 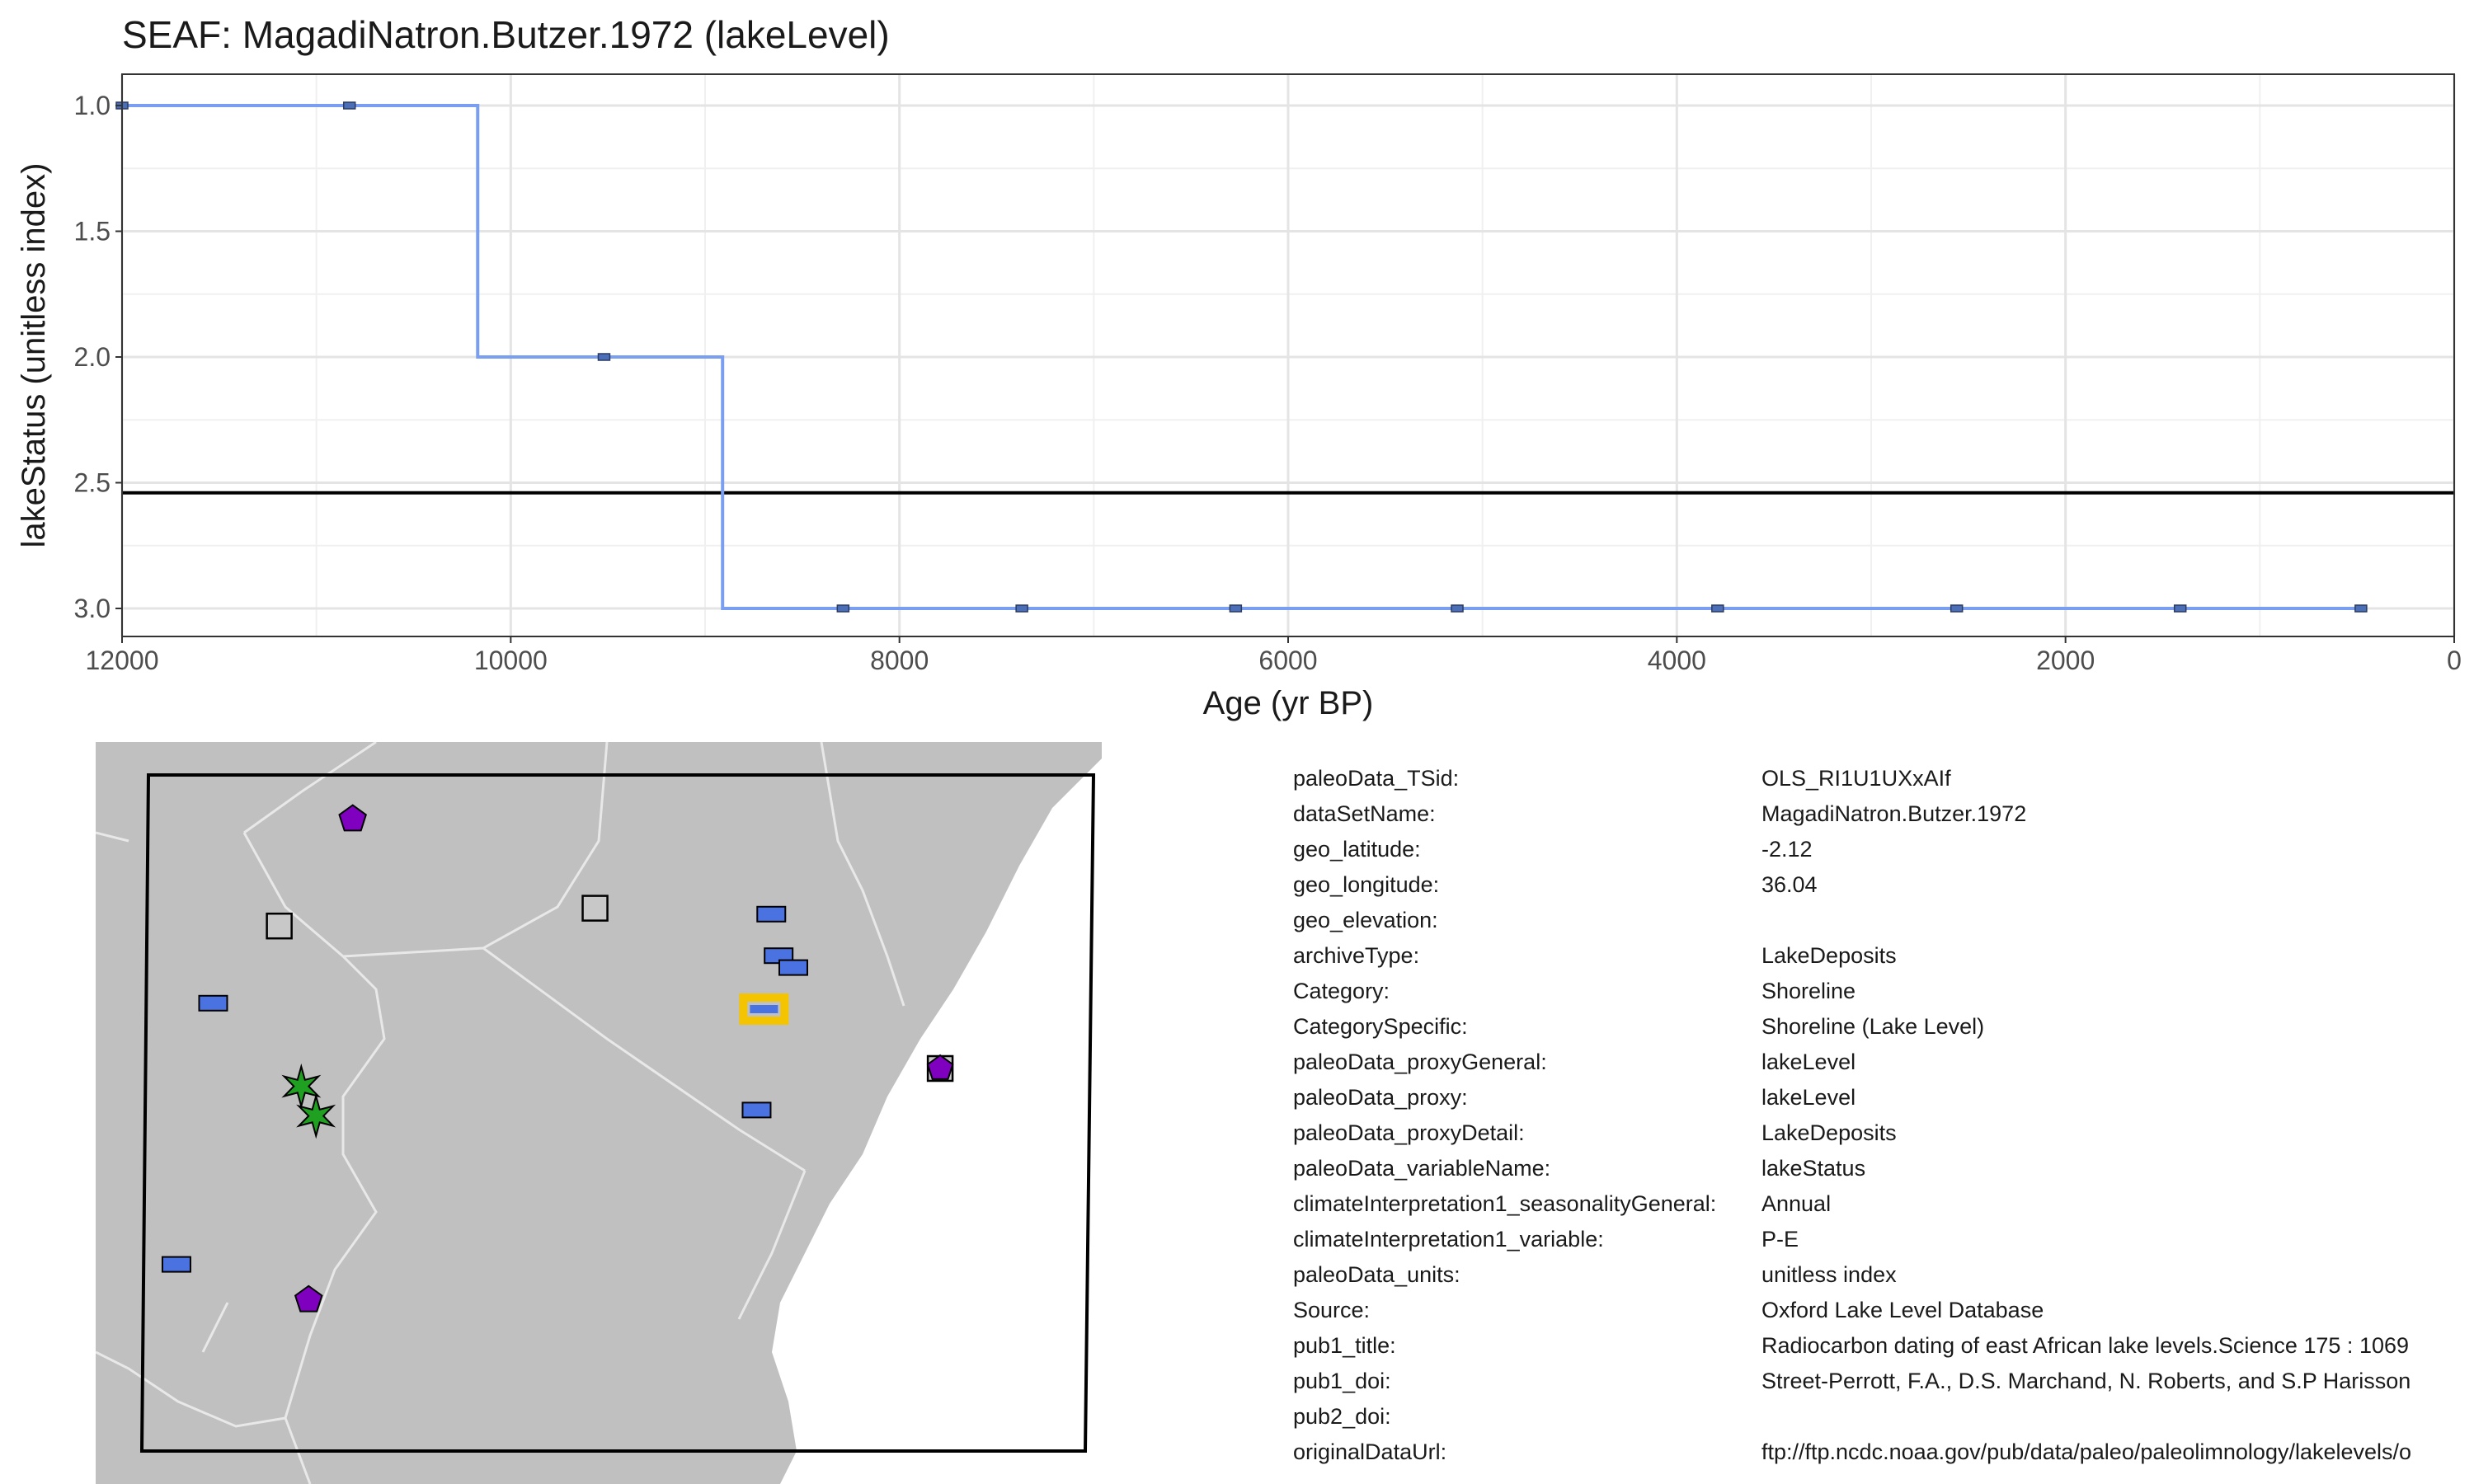 What do you see at coordinates (92, 357) in the screenshot?
I see `y-tick-label: 2.0` at bounding box center [92, 357].